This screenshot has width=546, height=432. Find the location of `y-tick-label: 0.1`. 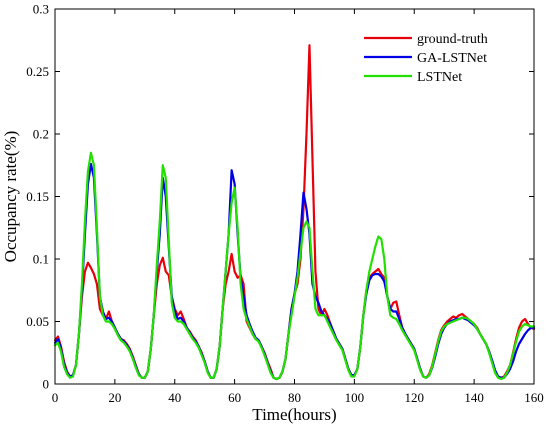

y-tick-label: 0.1 is located at coordinates (41, 259).